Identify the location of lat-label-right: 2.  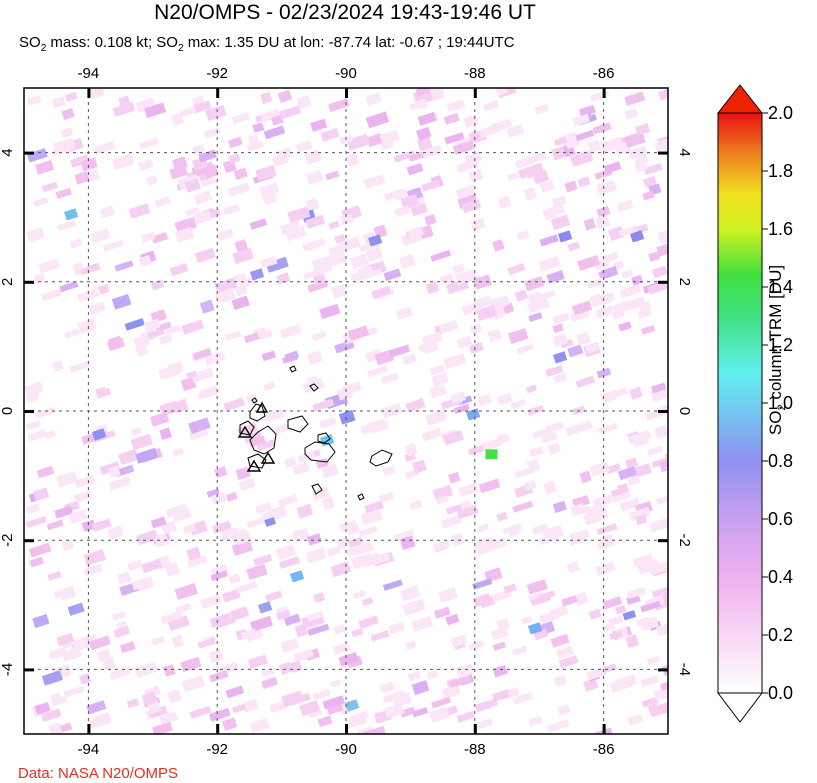
(684, 282).